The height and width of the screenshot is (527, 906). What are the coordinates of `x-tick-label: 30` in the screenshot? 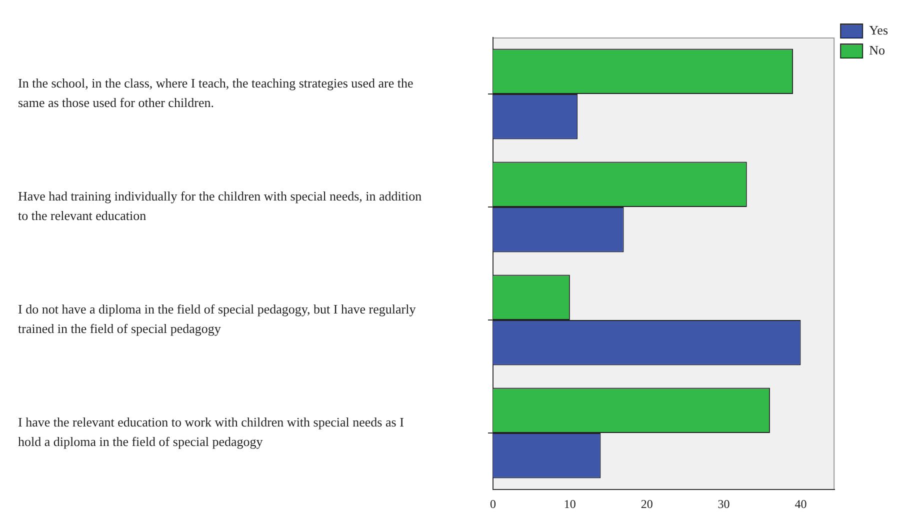 It's located at (724, 503).